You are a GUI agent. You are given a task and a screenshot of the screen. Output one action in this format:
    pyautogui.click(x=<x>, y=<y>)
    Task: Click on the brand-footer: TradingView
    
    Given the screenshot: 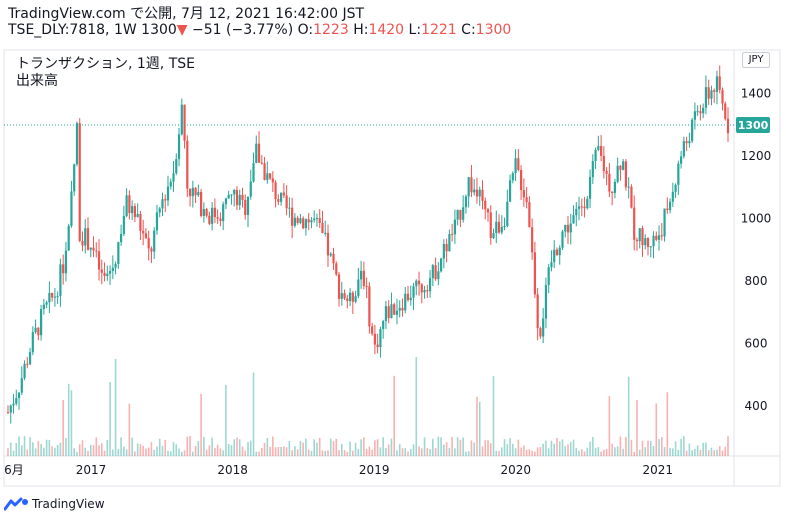 What is the action you would take?
    pyautogui.click(x=54, y=503)
    